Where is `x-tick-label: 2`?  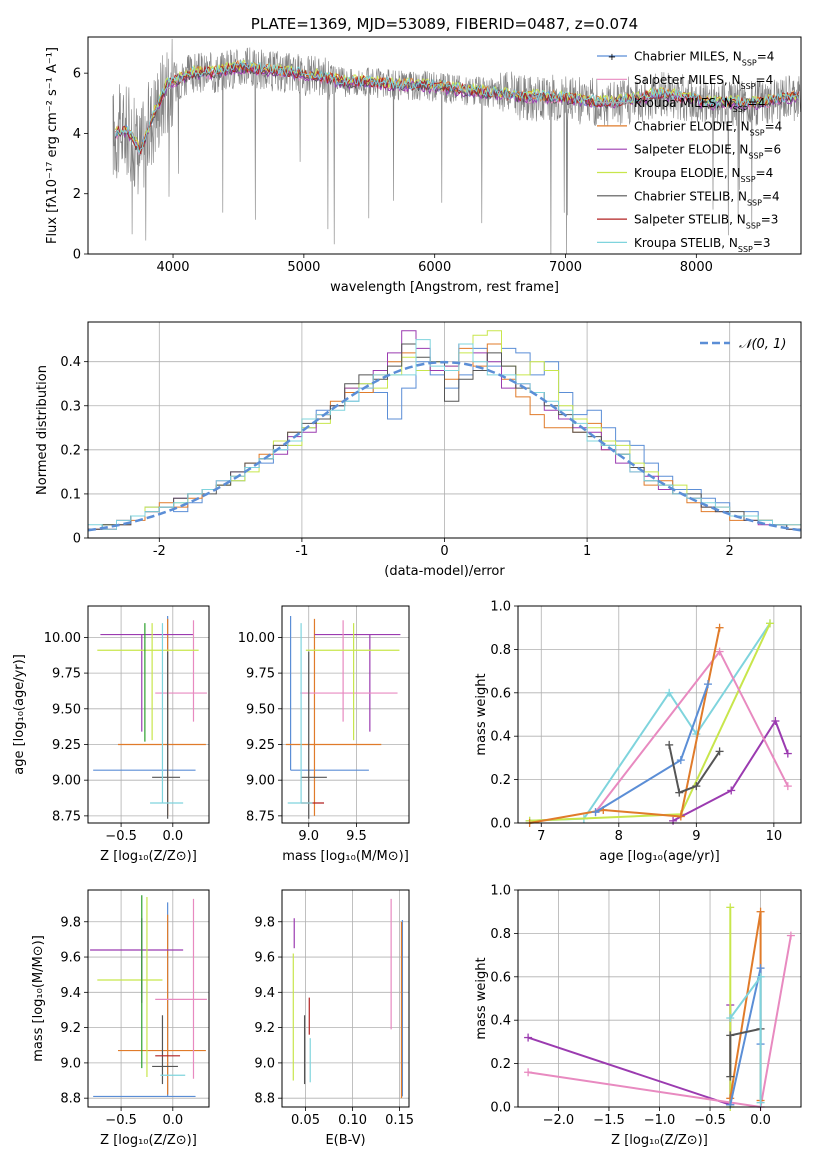 x-tick-label: 2 is located at coordinates (730, 551).